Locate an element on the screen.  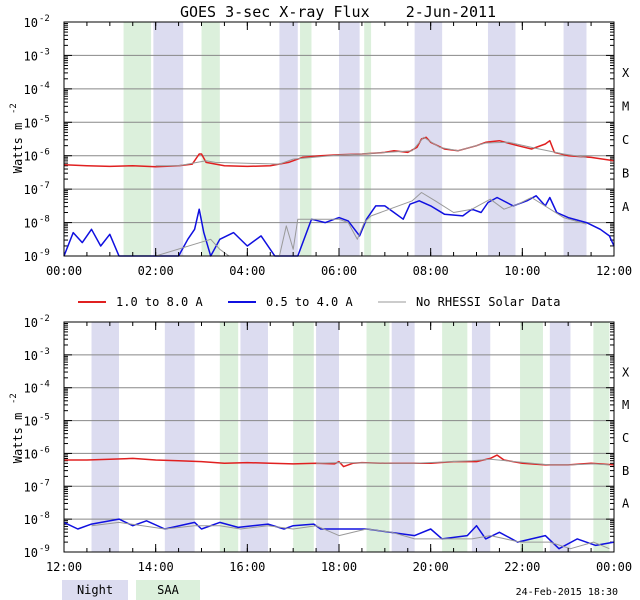
legend-item-long: 1.0 to 8.0 A is located at coordinates (140, 302).